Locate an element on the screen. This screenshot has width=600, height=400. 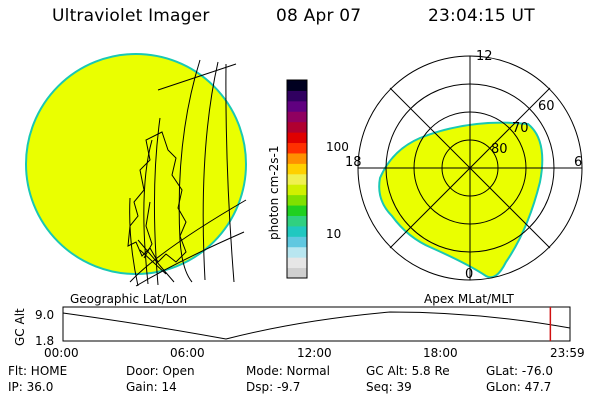
apex-caption: Apex MLat/MLT is located at coordinates (469, 299).